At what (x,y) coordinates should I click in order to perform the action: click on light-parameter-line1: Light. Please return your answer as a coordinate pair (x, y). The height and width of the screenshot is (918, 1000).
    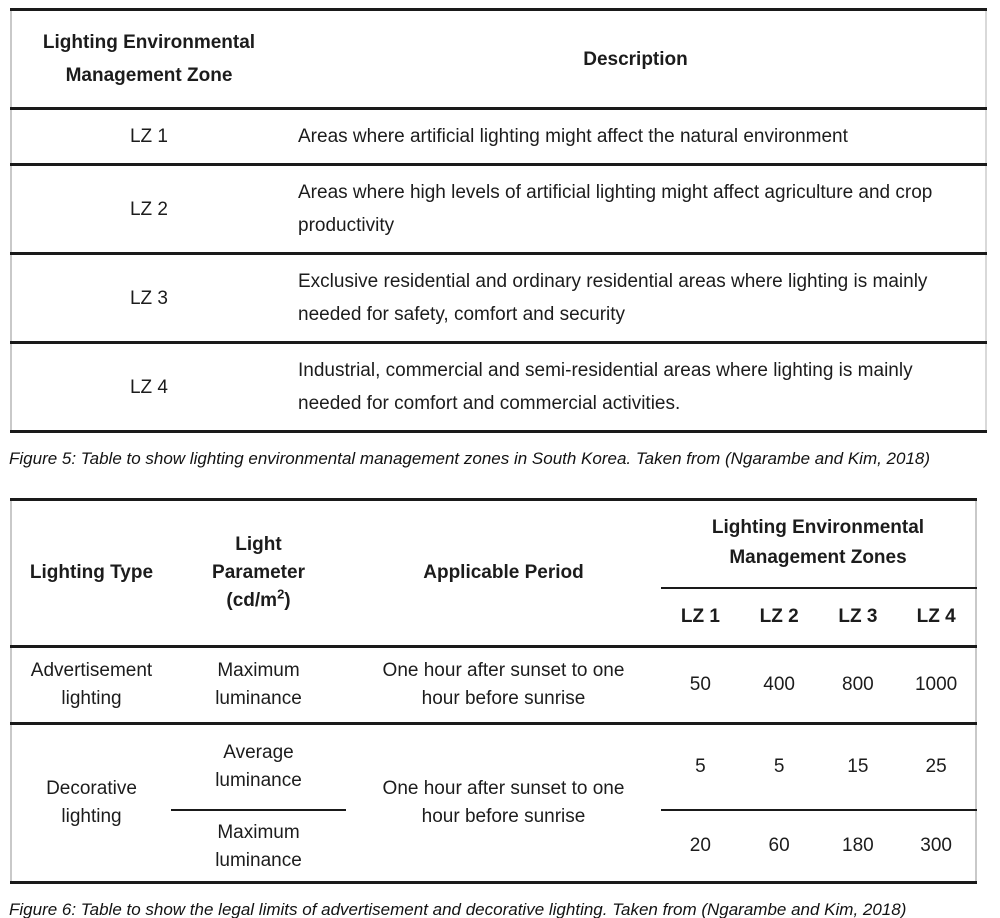
    Looking at the image, I should click on (258, 544).